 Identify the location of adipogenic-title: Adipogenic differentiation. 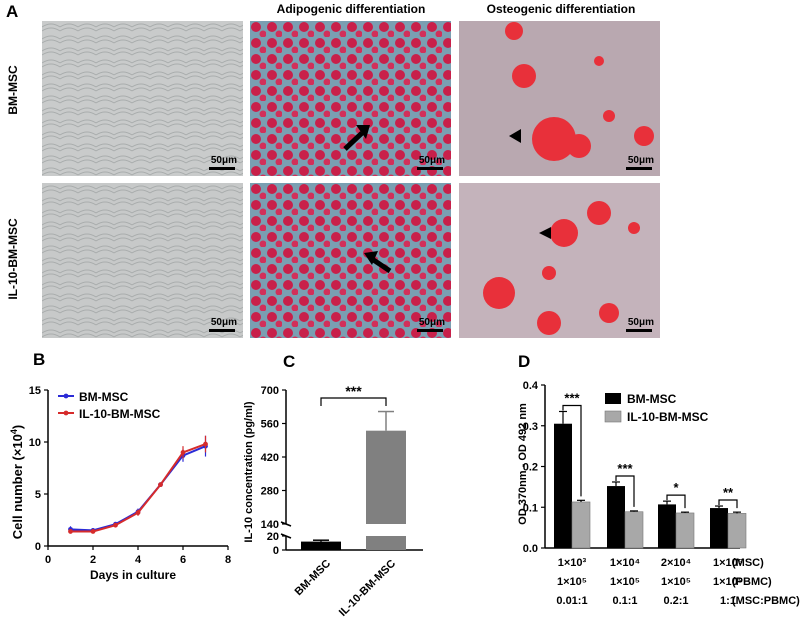
(351, 9).